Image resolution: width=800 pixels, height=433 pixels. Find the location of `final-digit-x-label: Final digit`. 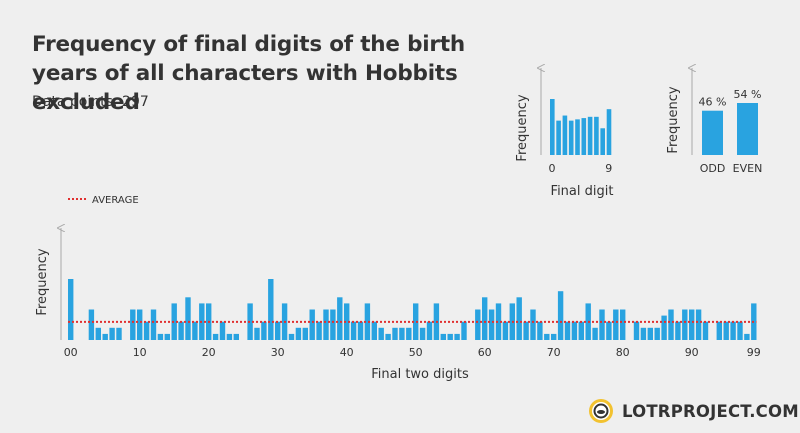

final-digit-x-label: Final digit is located at coordinates (582, 191).